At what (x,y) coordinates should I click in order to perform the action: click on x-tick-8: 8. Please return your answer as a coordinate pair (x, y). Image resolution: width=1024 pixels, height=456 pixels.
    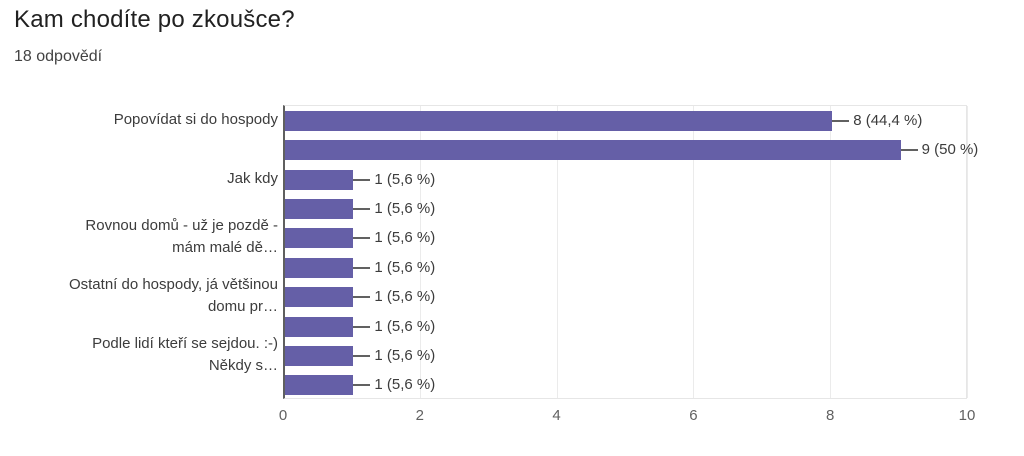
    Looking at the image, I should click on (830, 415).